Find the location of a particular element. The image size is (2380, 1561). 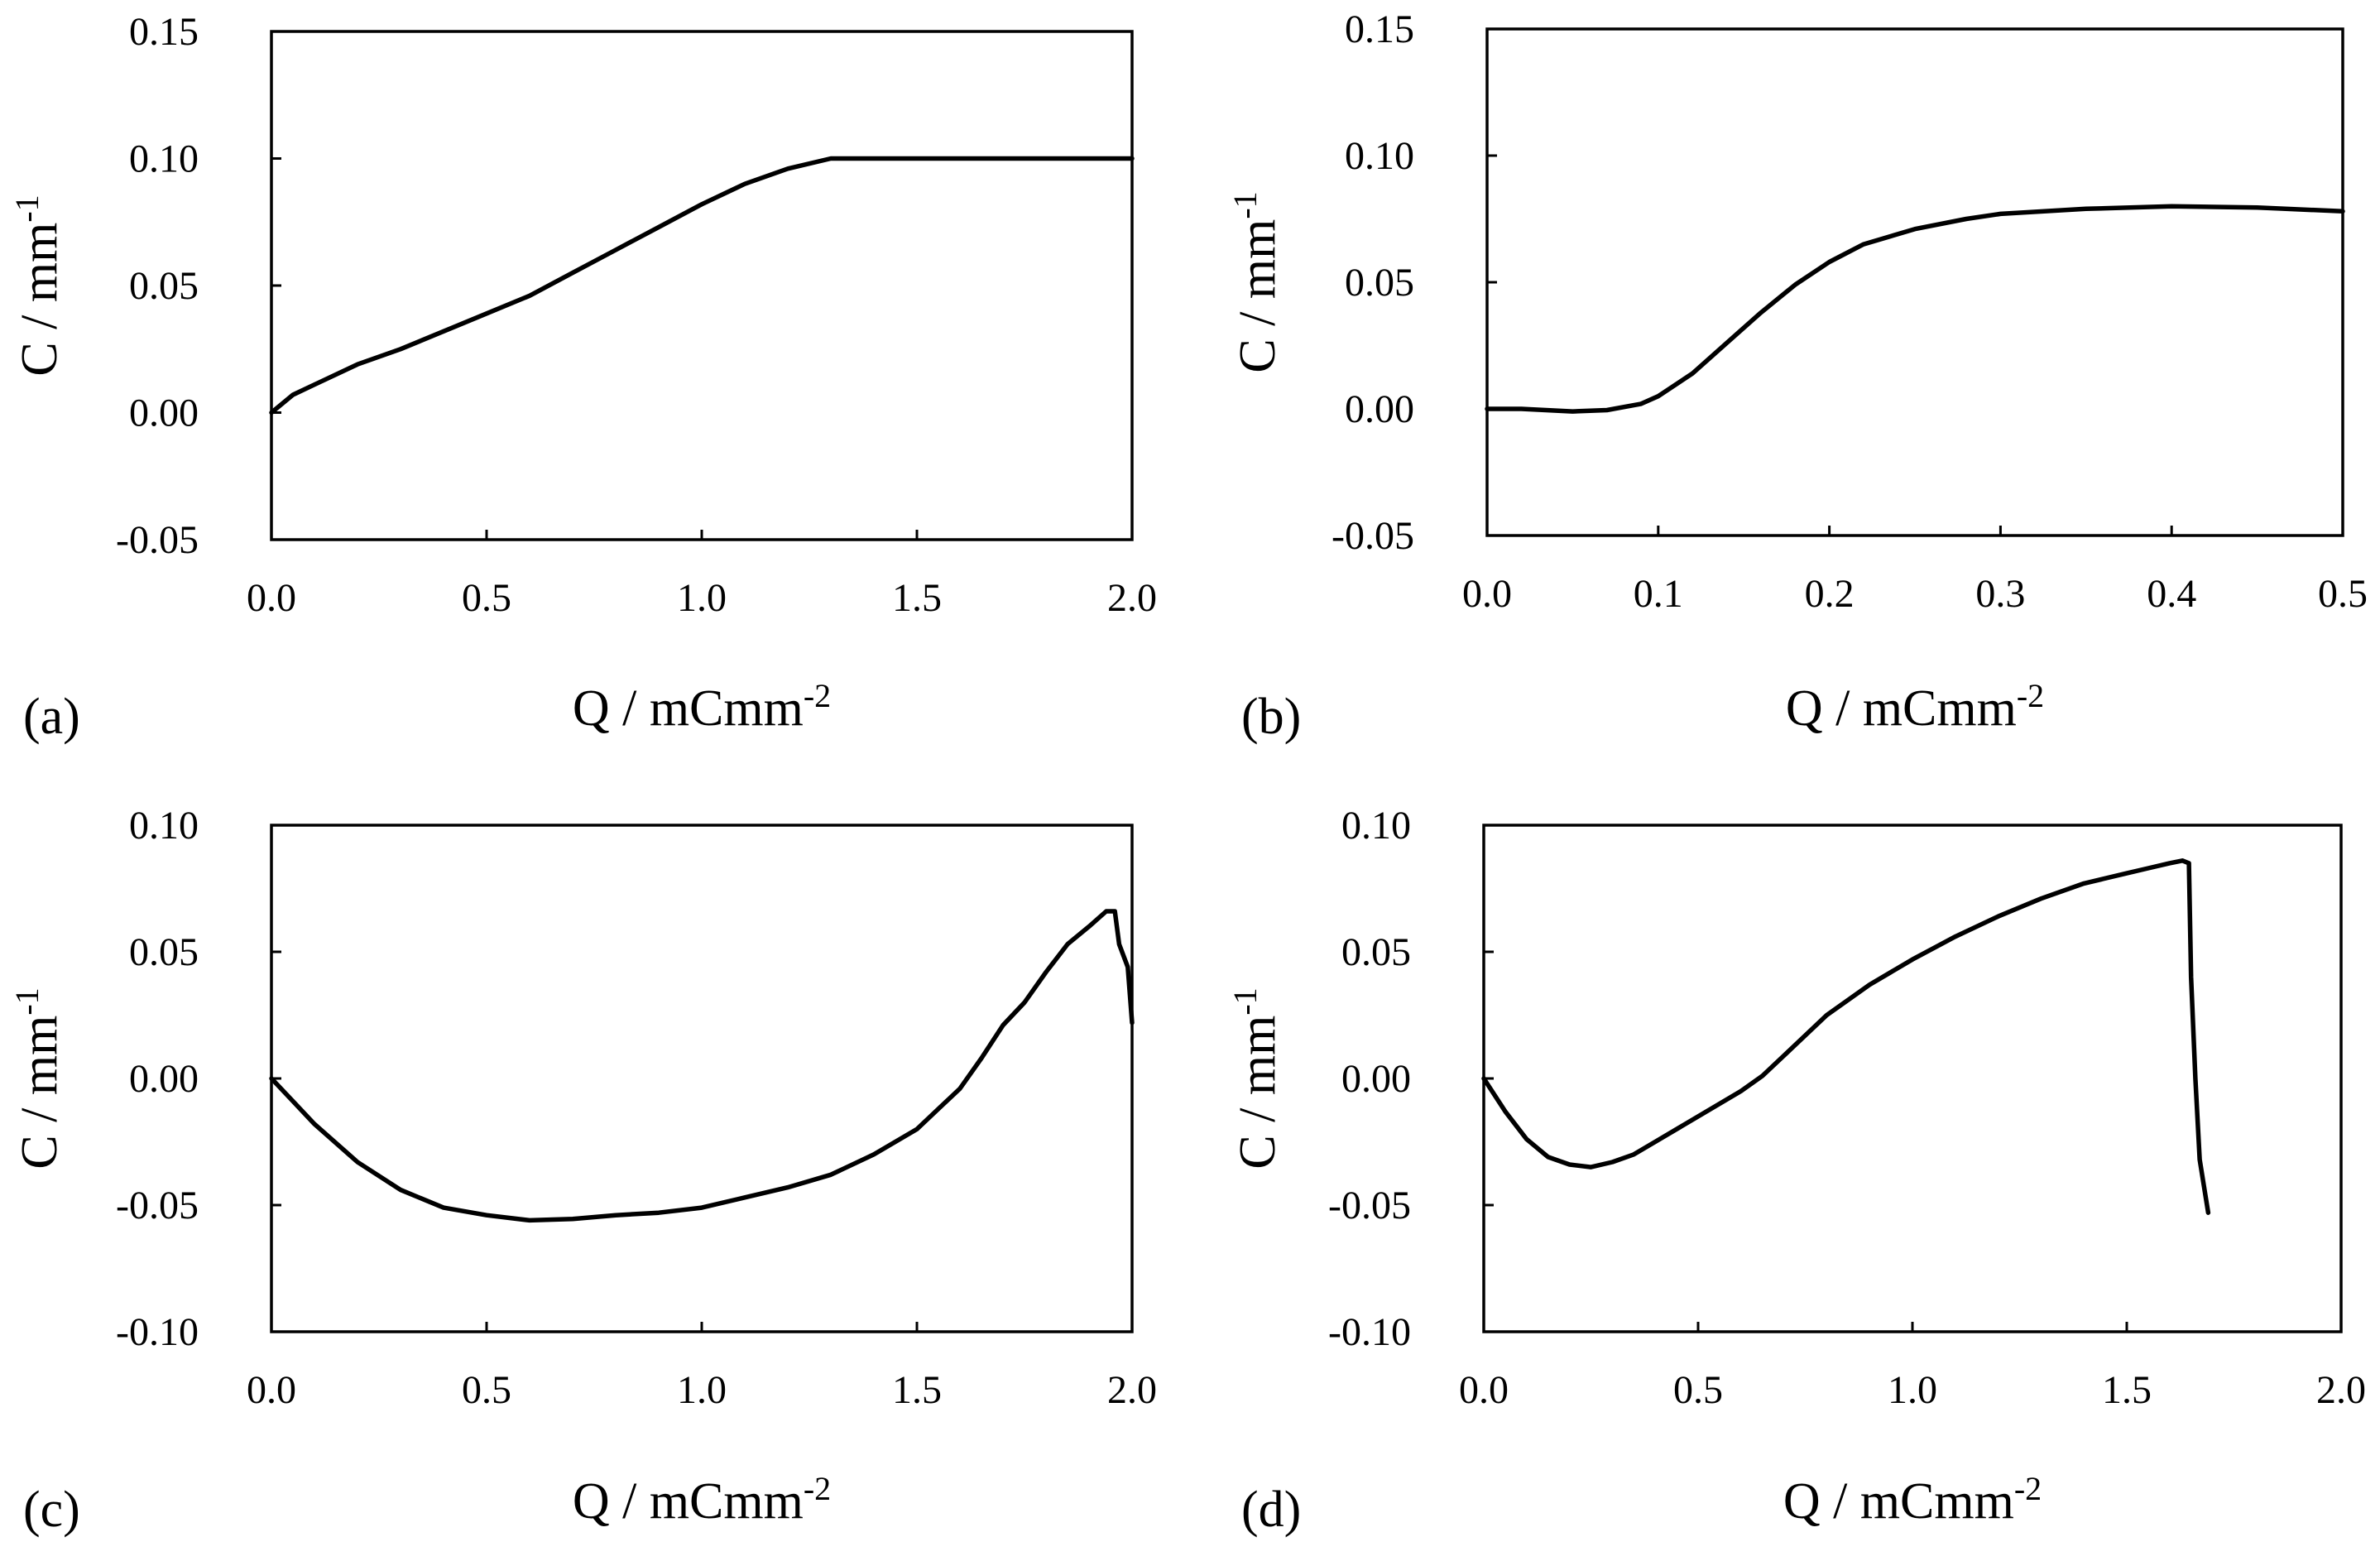

x-tick-label: 0.4 is located at coordinates (2171, 594).